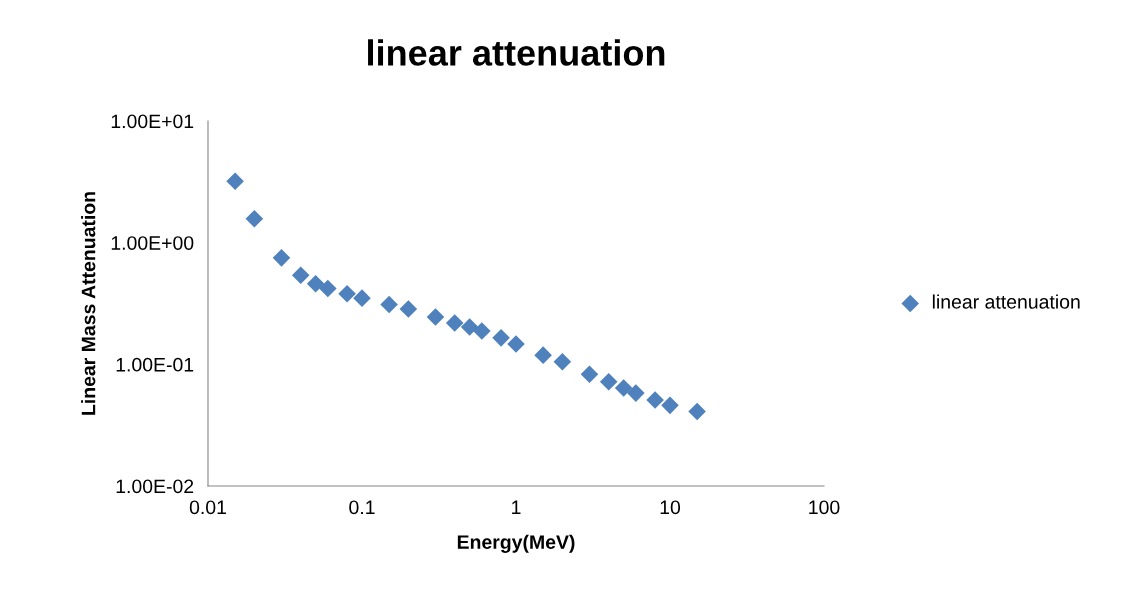 The width and height of the screenshot is (1121, 604). I want to click on y-tick-label: 1.00E+01, so click(152, 121).